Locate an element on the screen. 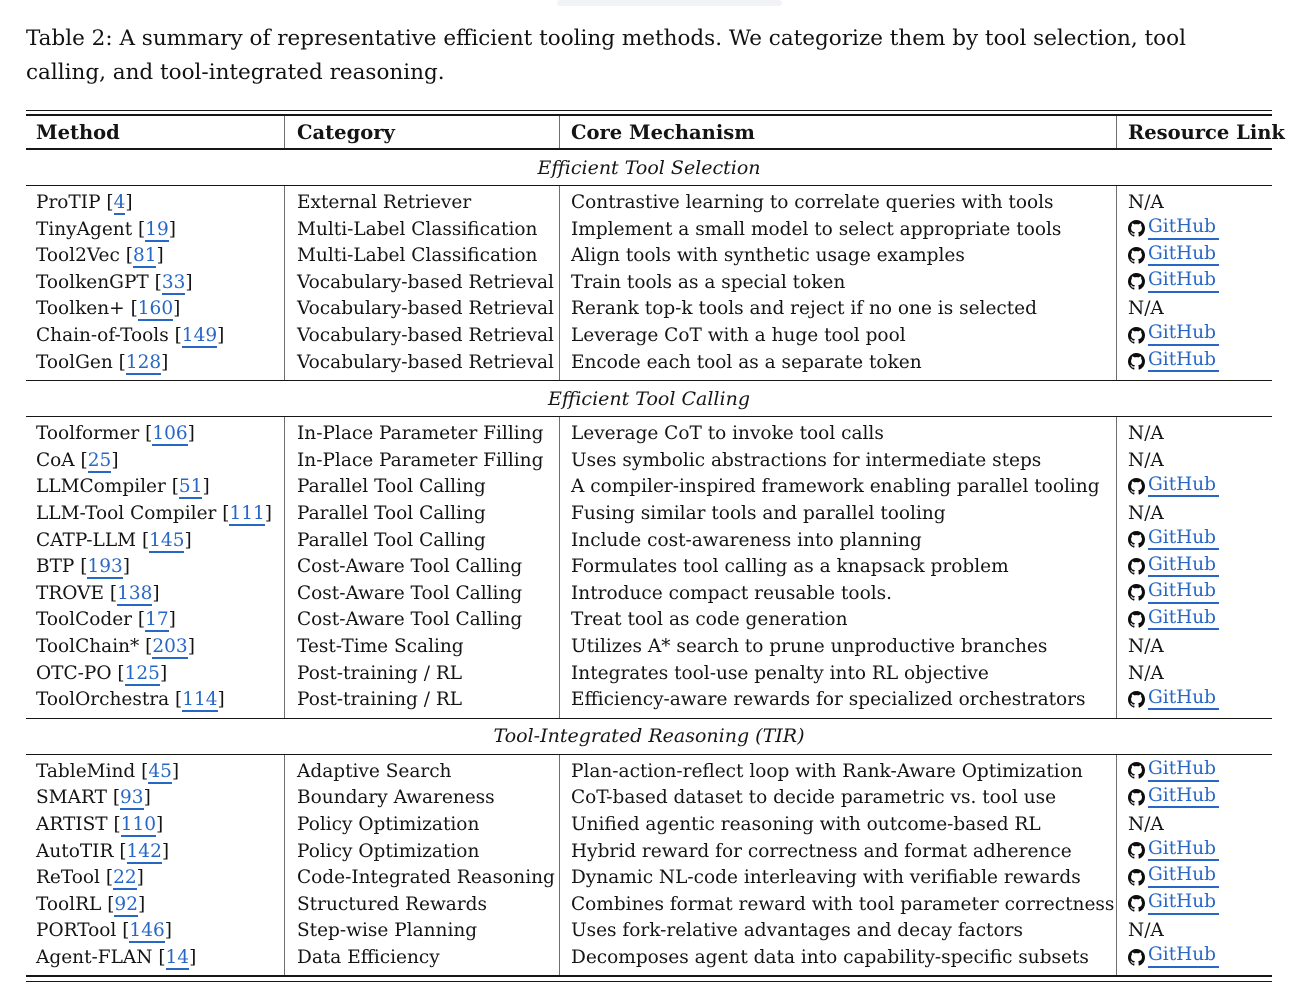  method-name: ToolRL is located at coordinates (72, 904).